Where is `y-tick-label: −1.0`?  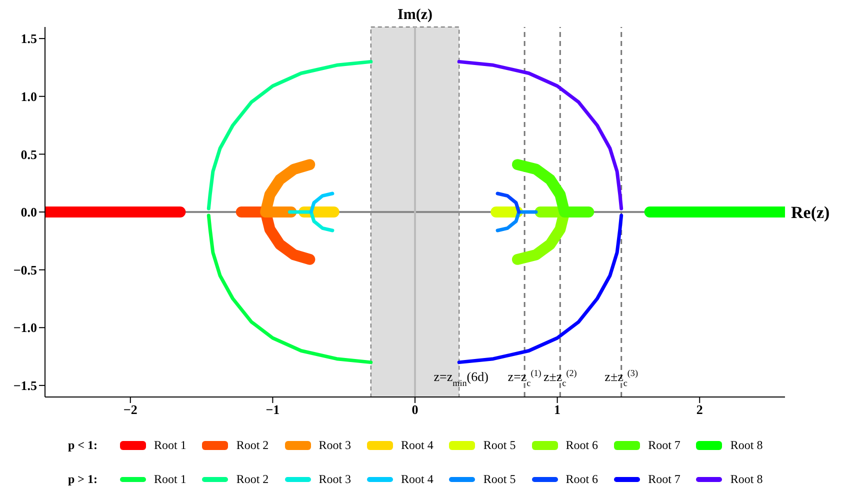
y-tick-label: −1.0 is located at coordinates (25, 328).